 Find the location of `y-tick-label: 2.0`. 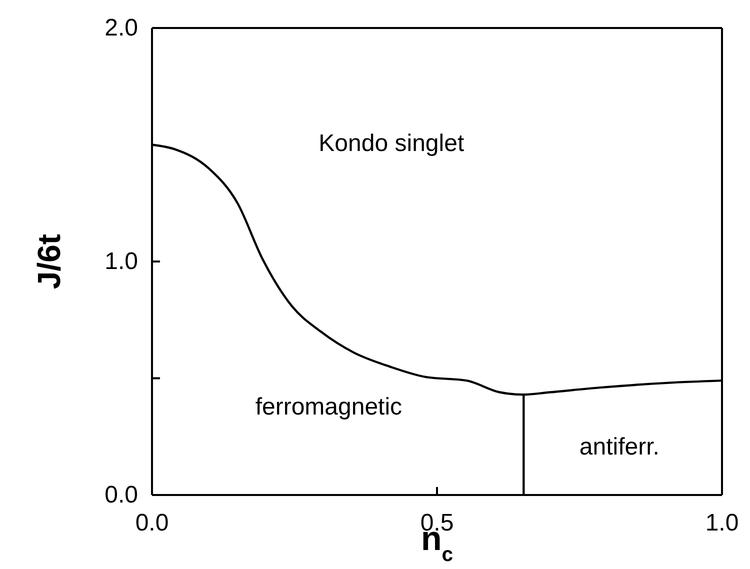

y-tick-label: 2.0 is located at coordinates (121, 28).